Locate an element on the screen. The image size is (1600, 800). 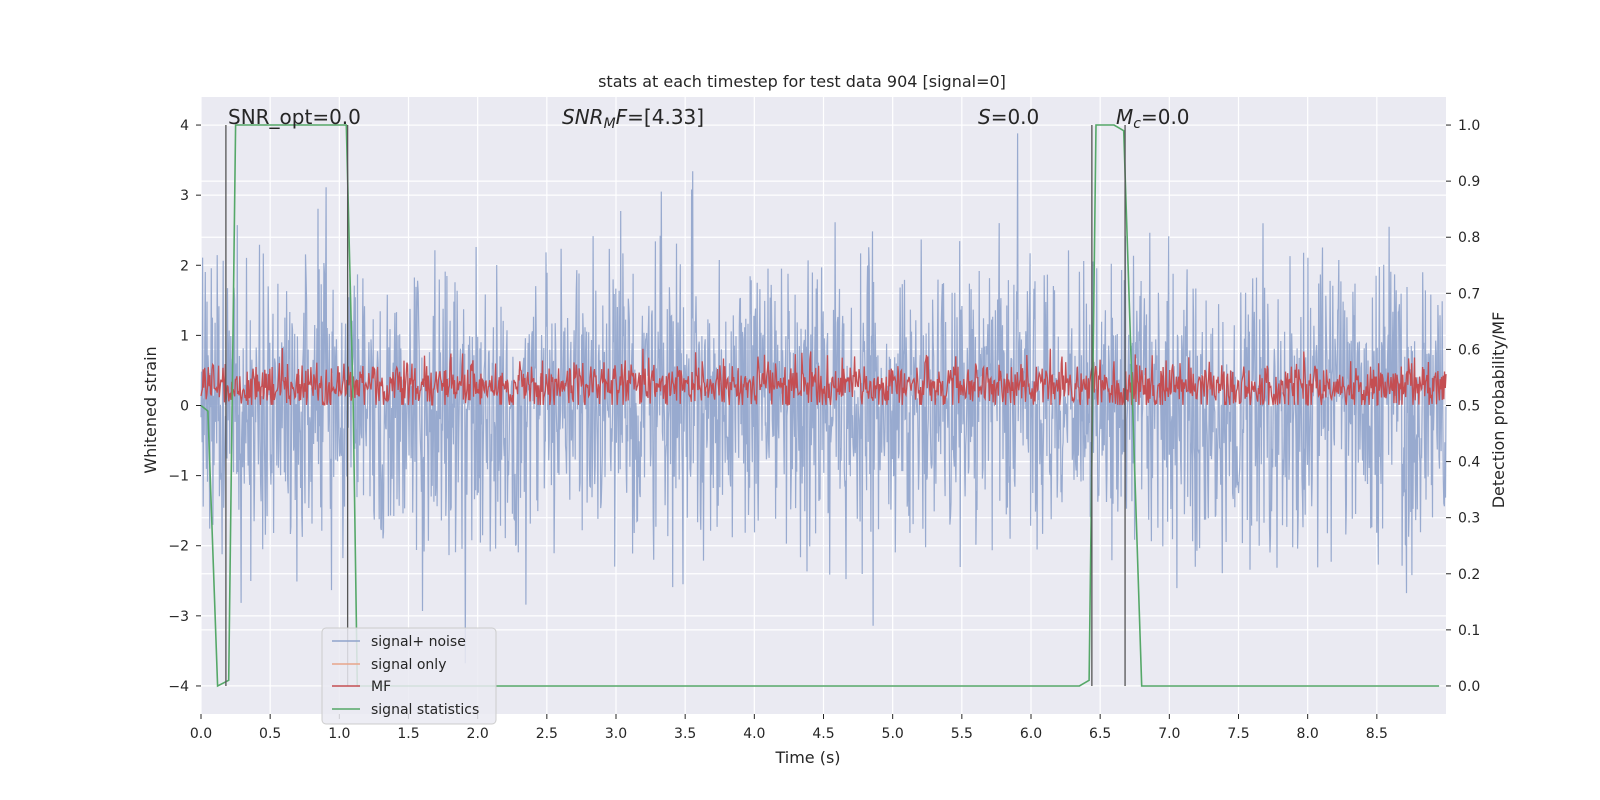
x-tick-label: 3.5 is located at coordinates (685, 734).